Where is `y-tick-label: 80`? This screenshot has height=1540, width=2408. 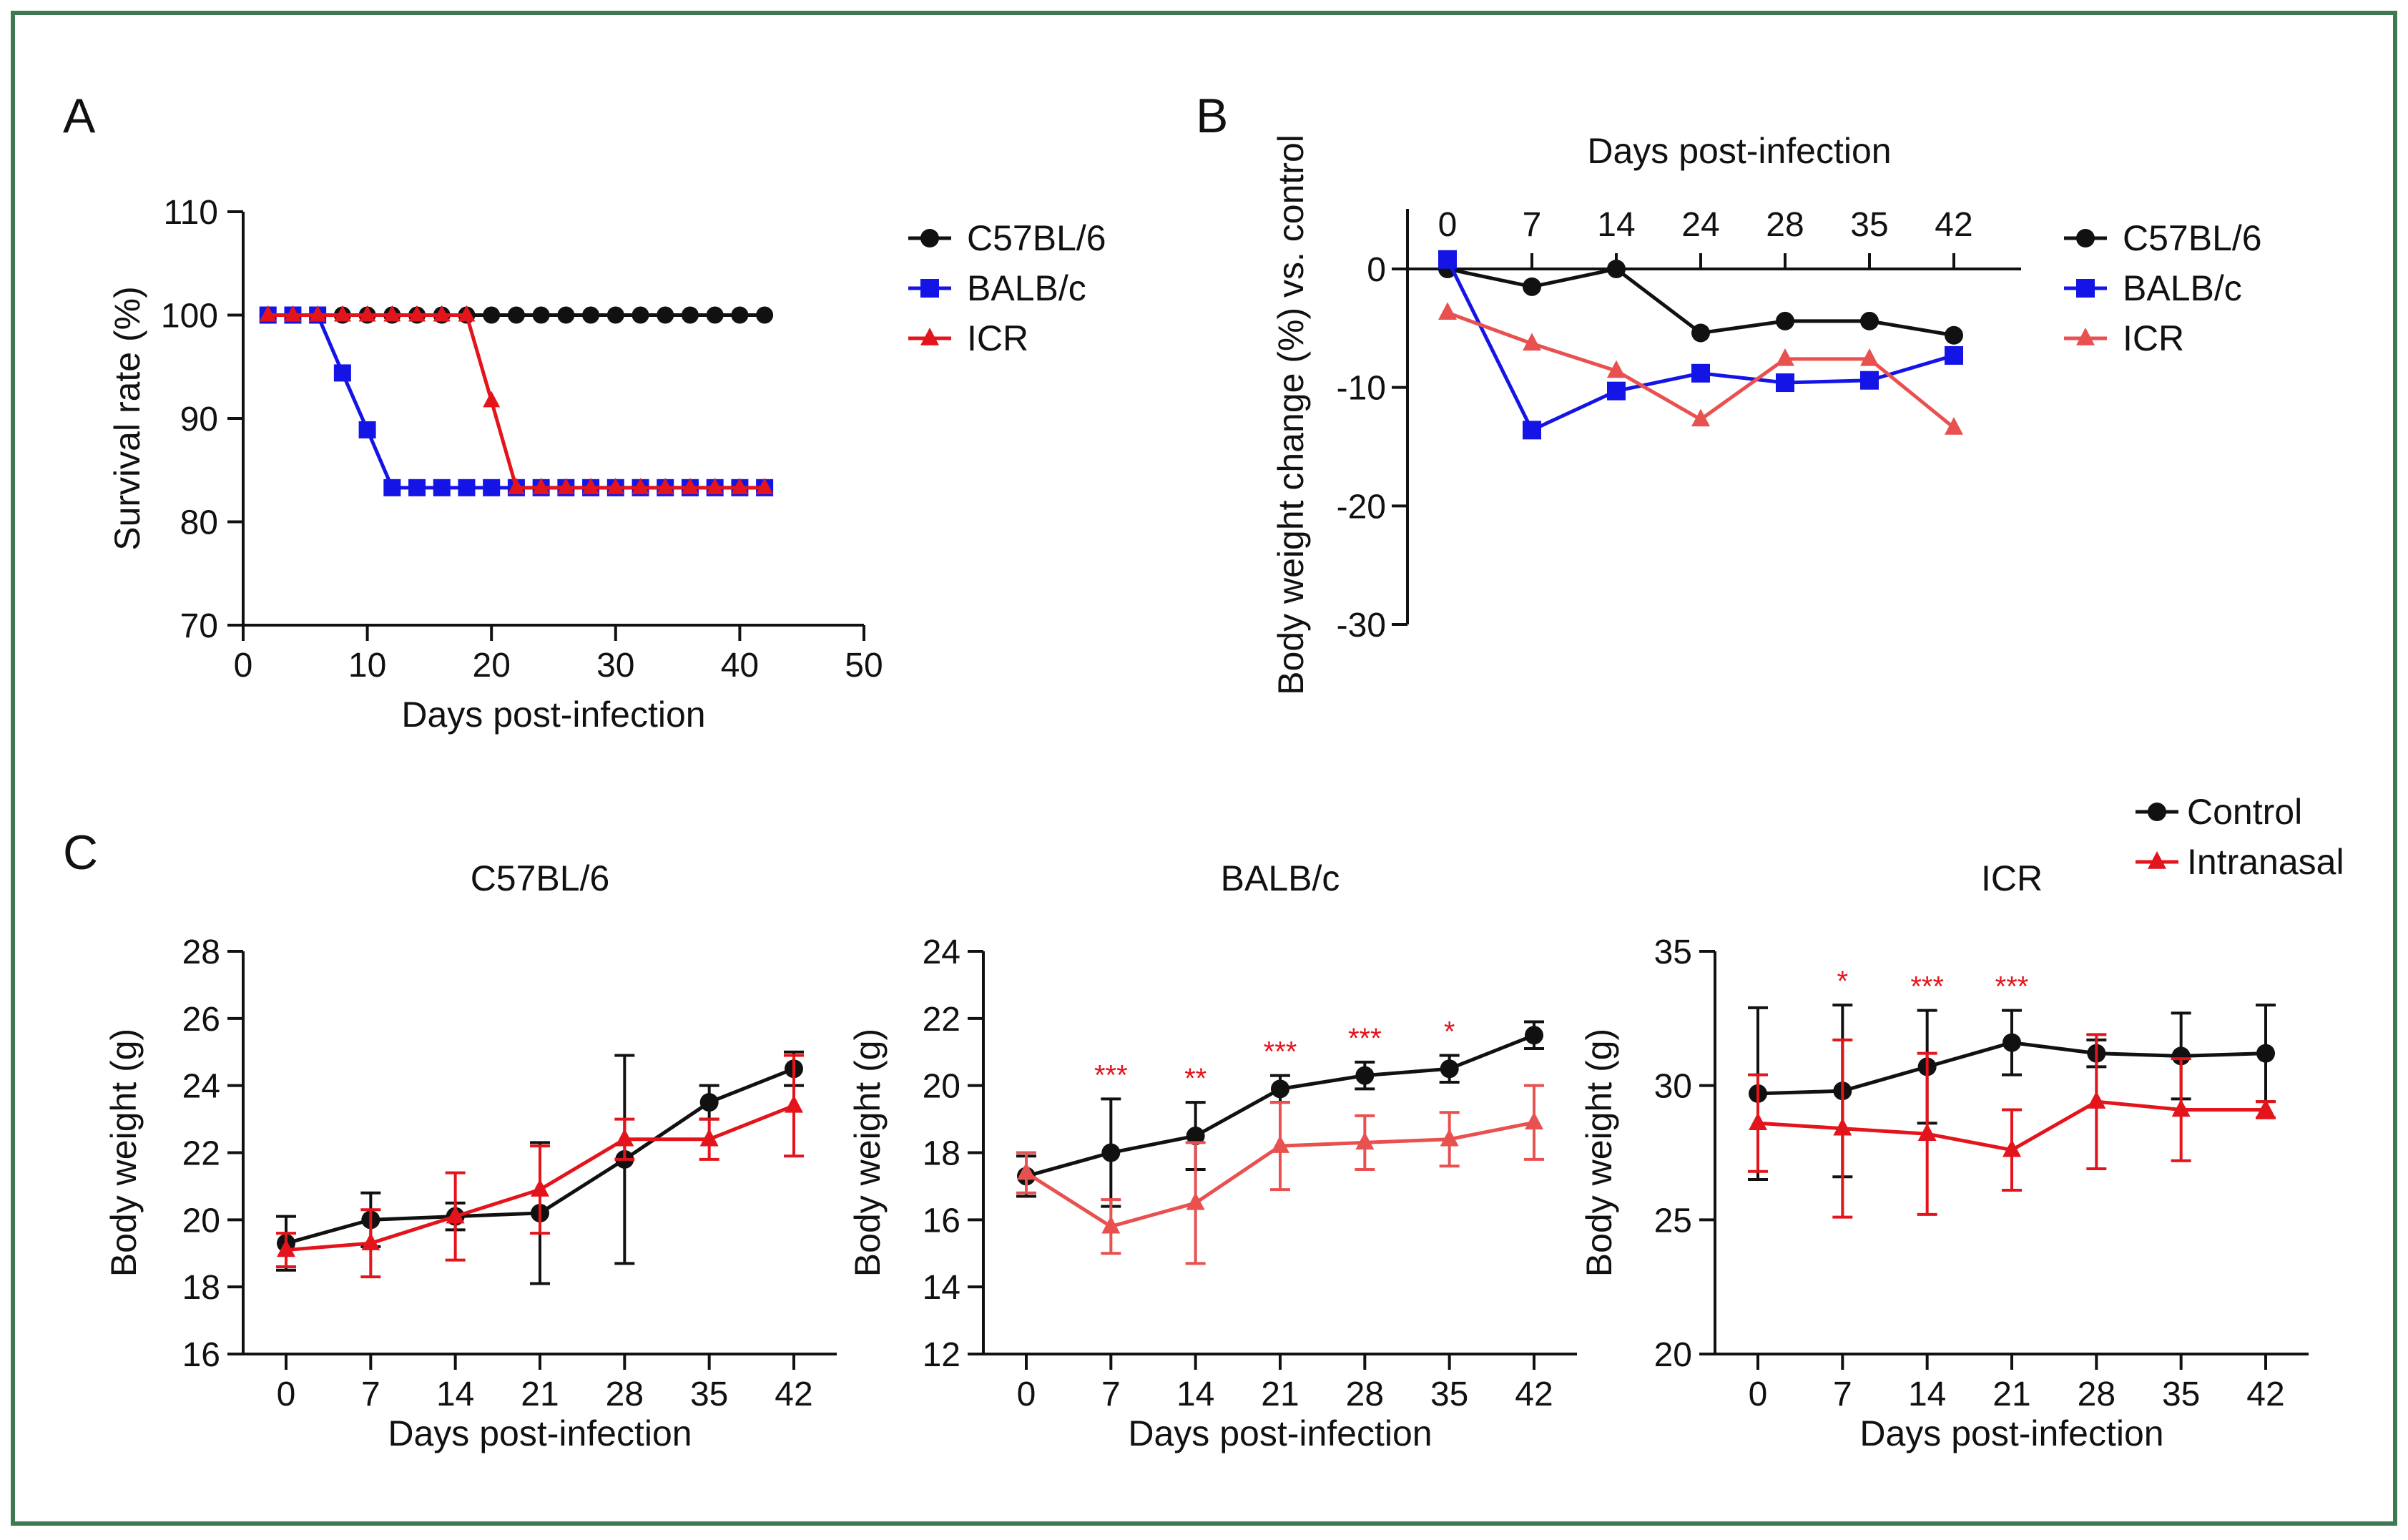 y-tick-label: 80 is located at coordinates (199, 523).